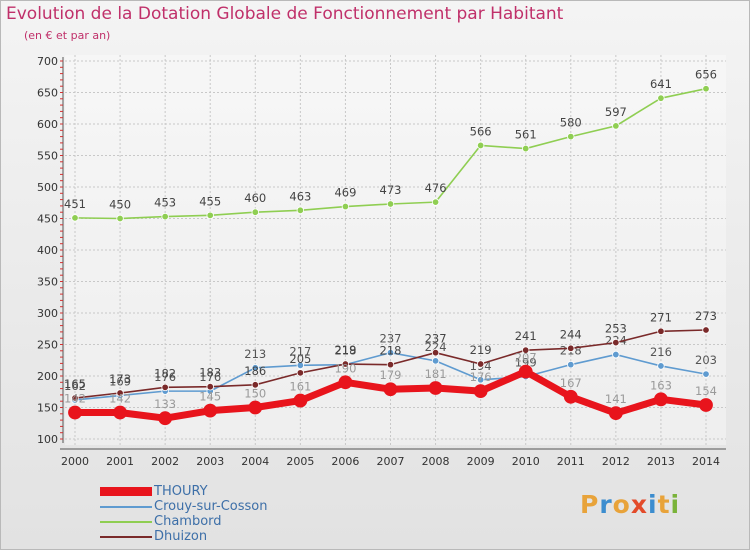  Describe the element at coordinates (75, 204) in the screenshot. I see `data-label: 451` at that location.